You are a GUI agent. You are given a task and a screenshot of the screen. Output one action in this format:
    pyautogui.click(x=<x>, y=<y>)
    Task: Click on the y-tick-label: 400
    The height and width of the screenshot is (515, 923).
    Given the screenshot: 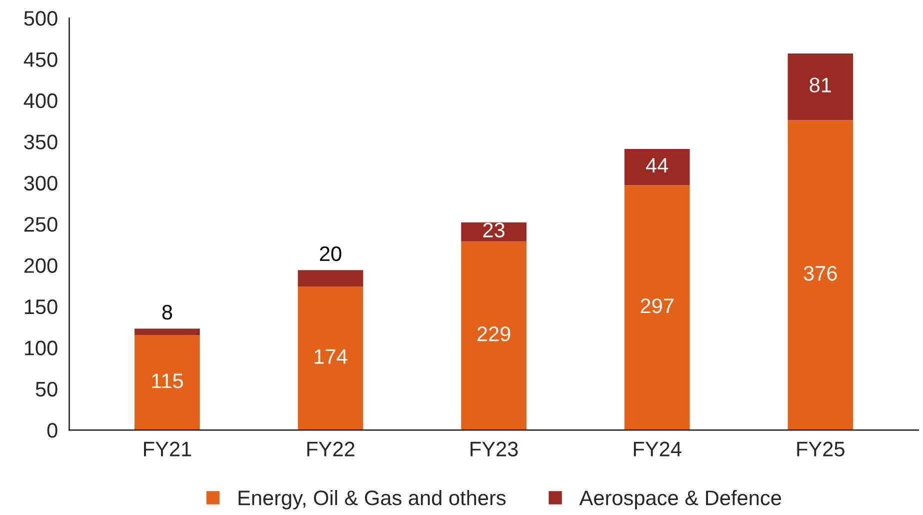 What is the action you would take?
    pyautogui.click(x=41, y=100)
    